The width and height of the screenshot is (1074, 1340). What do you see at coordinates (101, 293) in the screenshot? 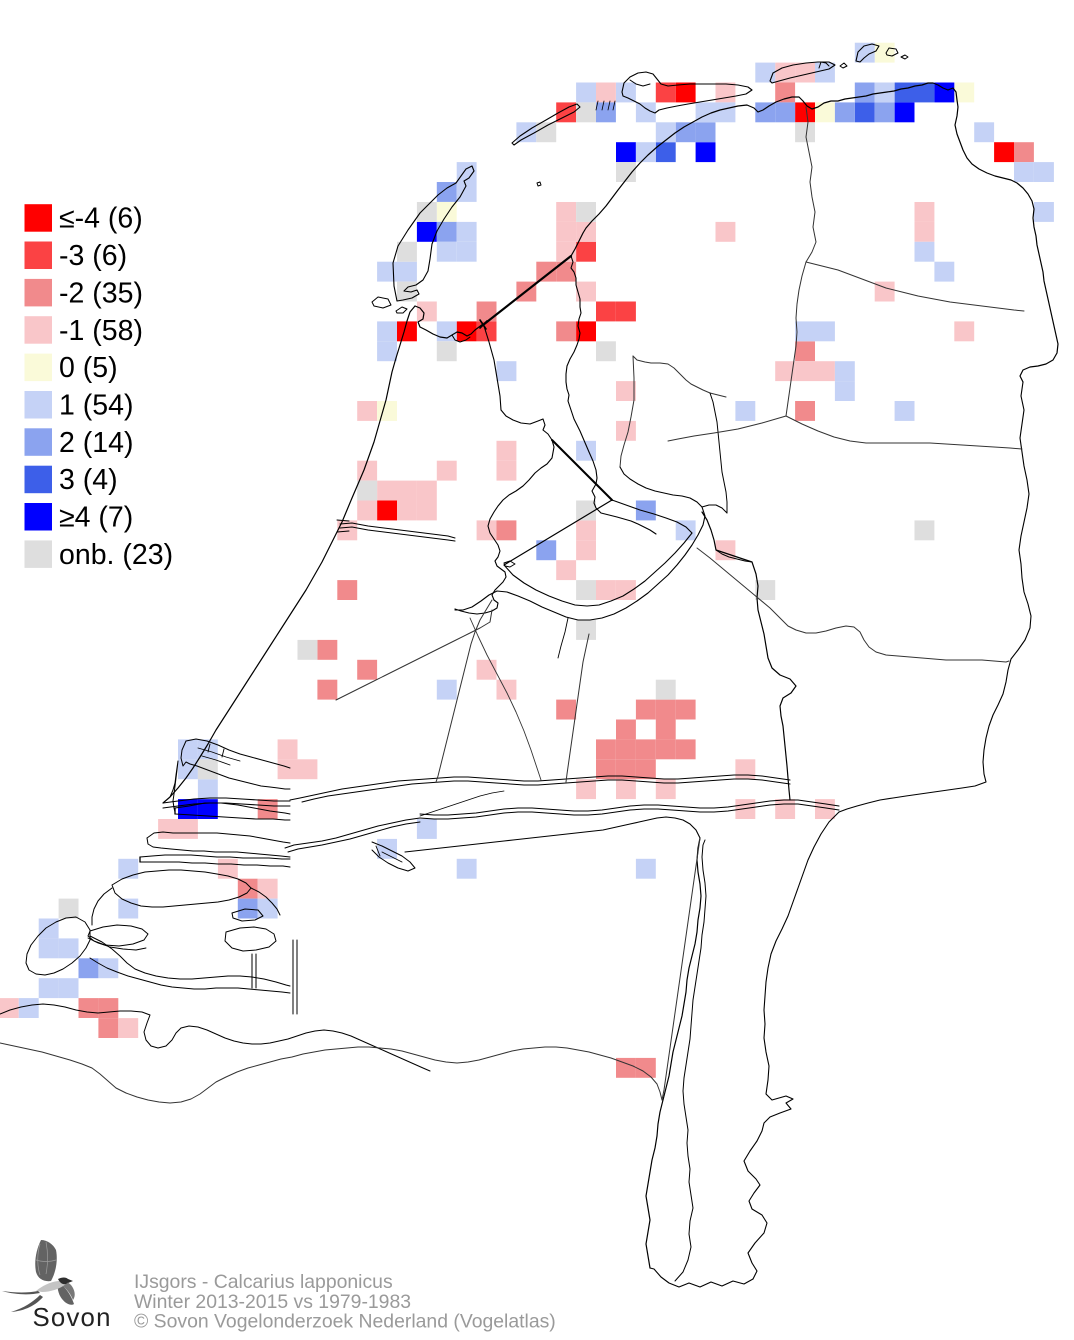
I see `svg-text: -2 (35)` at bounding box center [101, 293].